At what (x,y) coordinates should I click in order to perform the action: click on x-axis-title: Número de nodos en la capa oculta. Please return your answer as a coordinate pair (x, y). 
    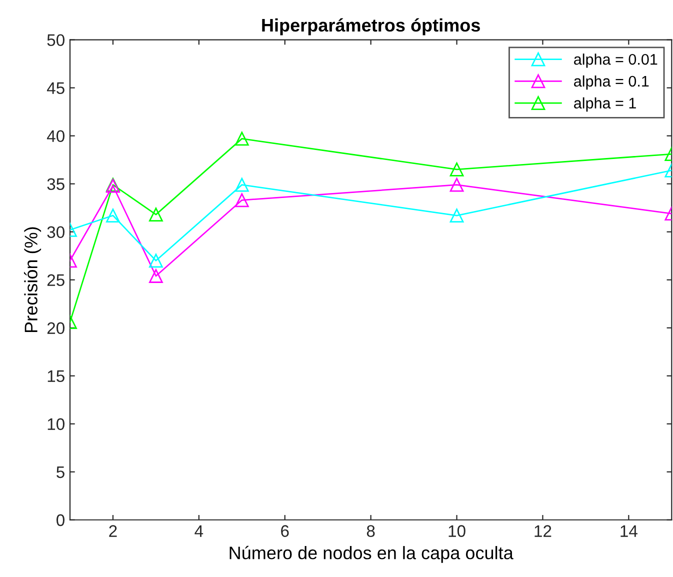
    Looking at the image, I should click on (372, 554).